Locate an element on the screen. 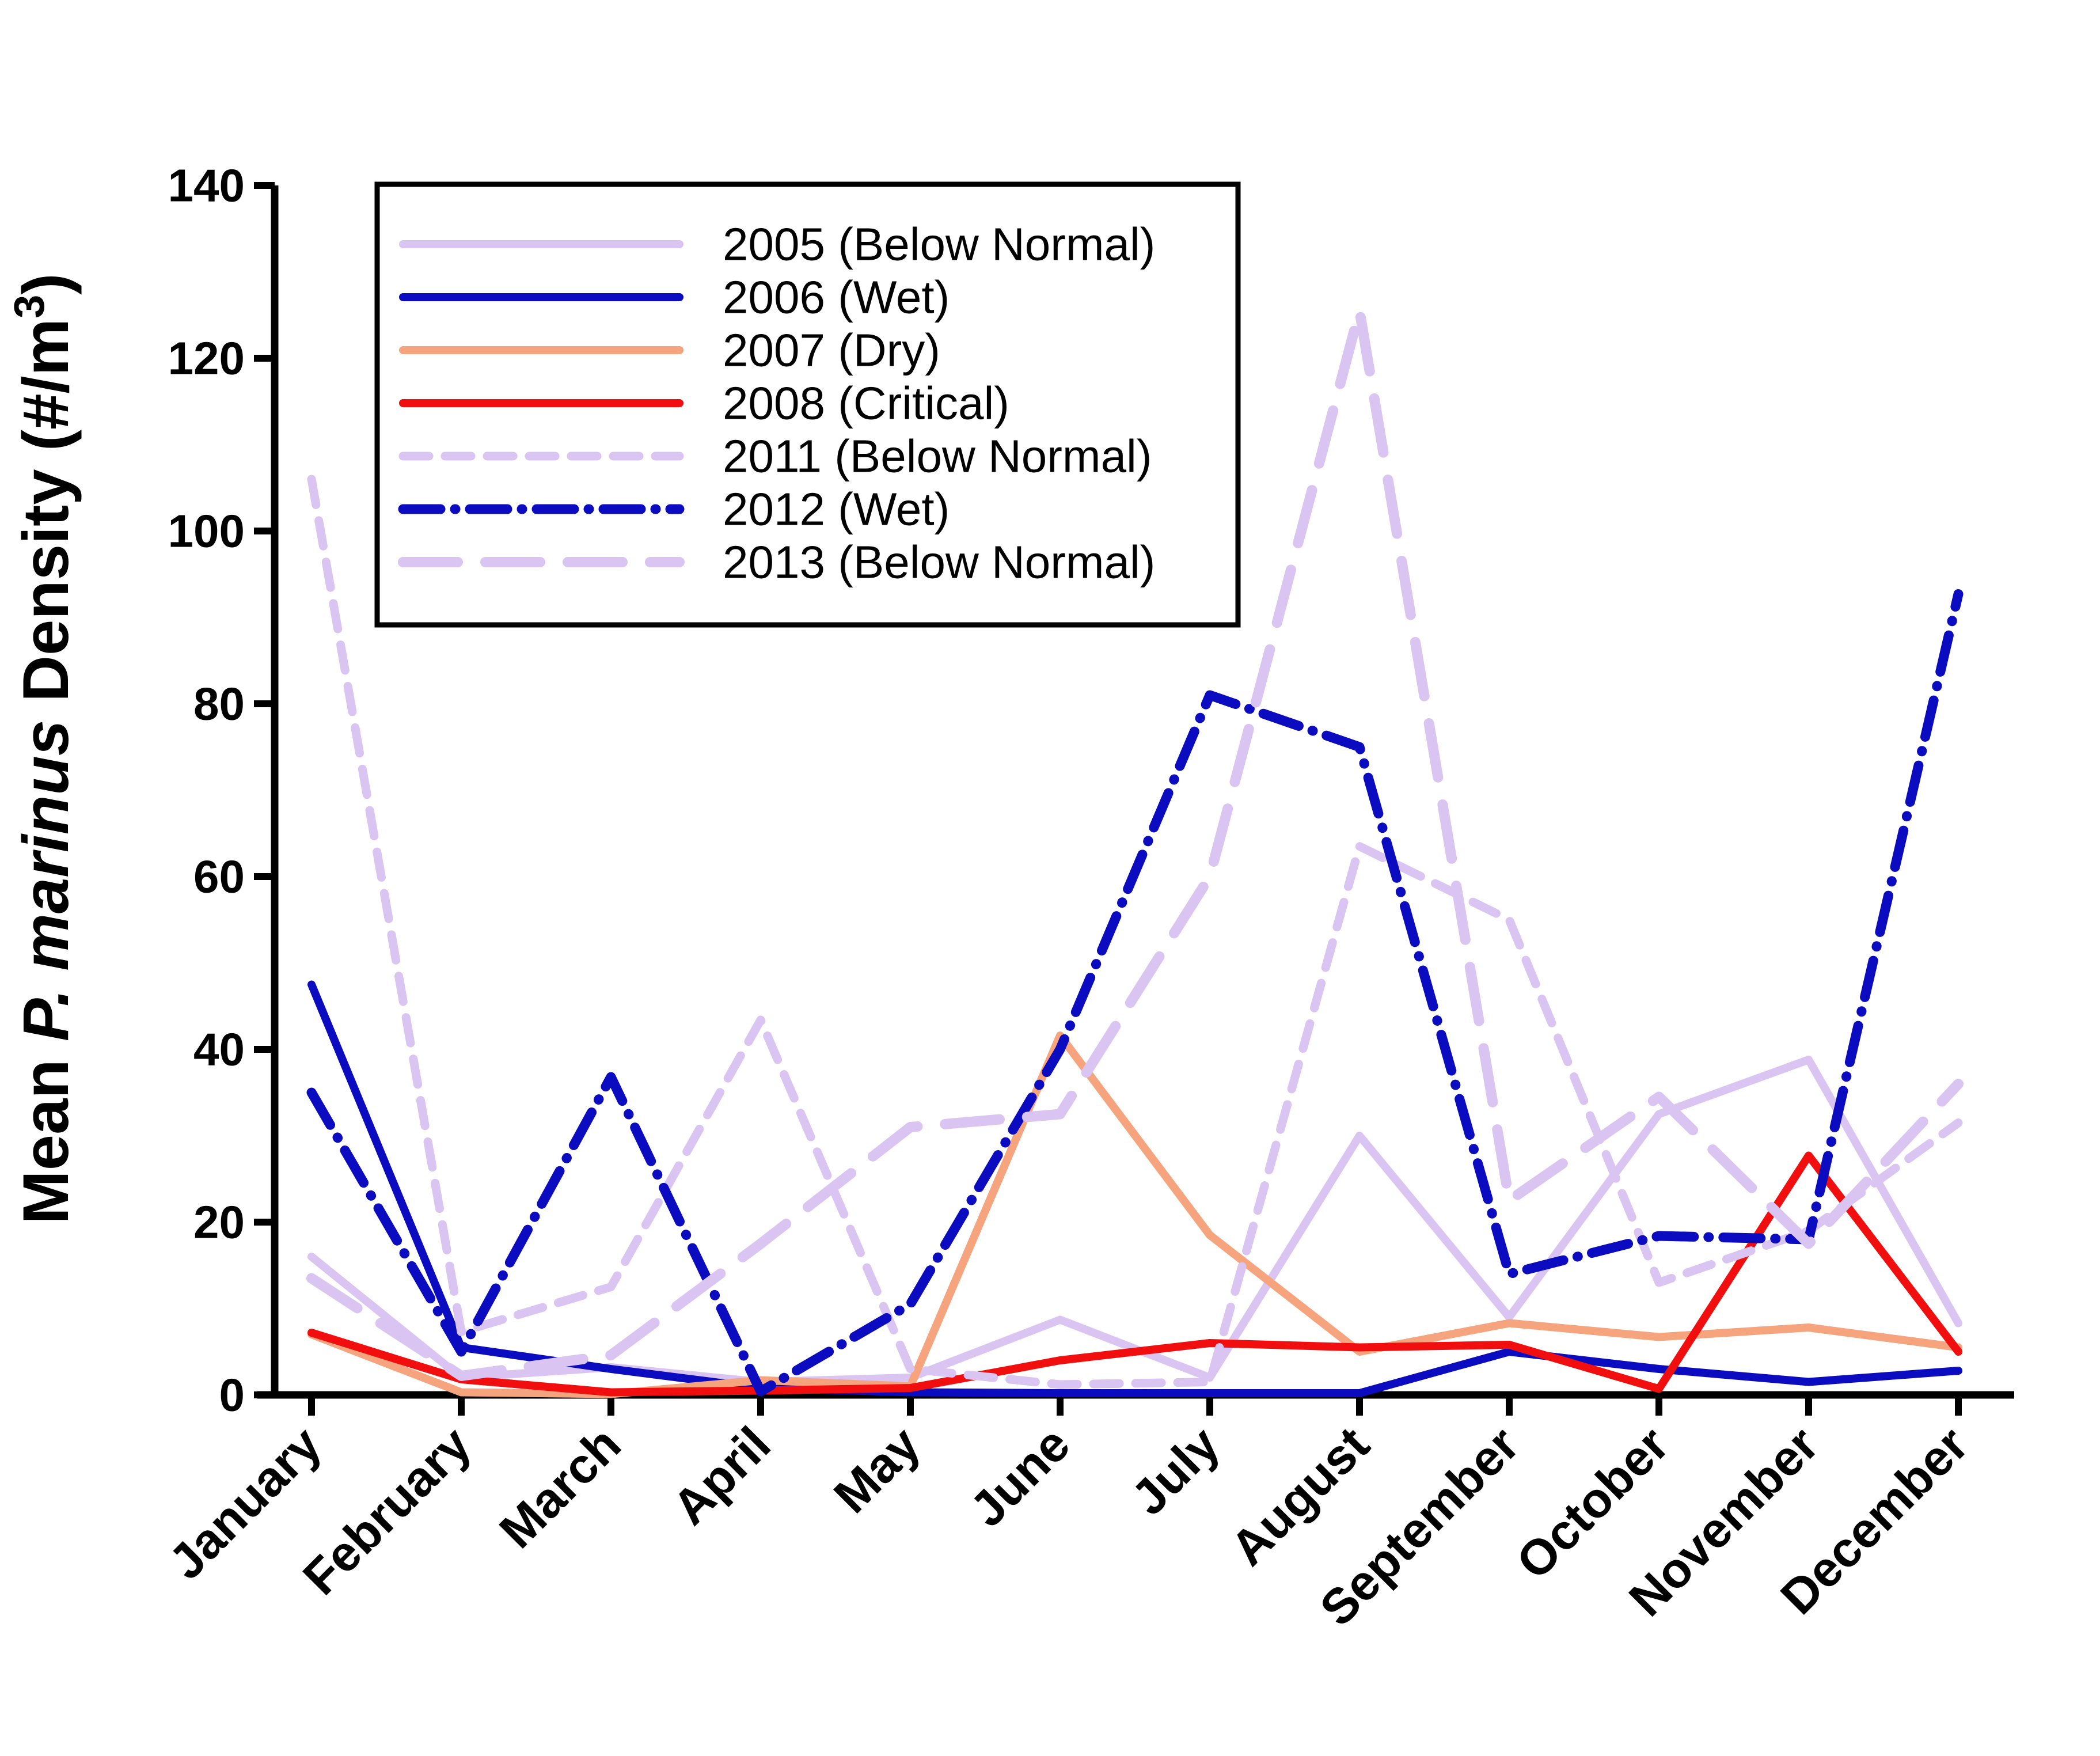 The width and height of the screenshot is (2100, 1756). legend-label-2005: 2005 (Below Normal) is located at coordinates (939, 245).